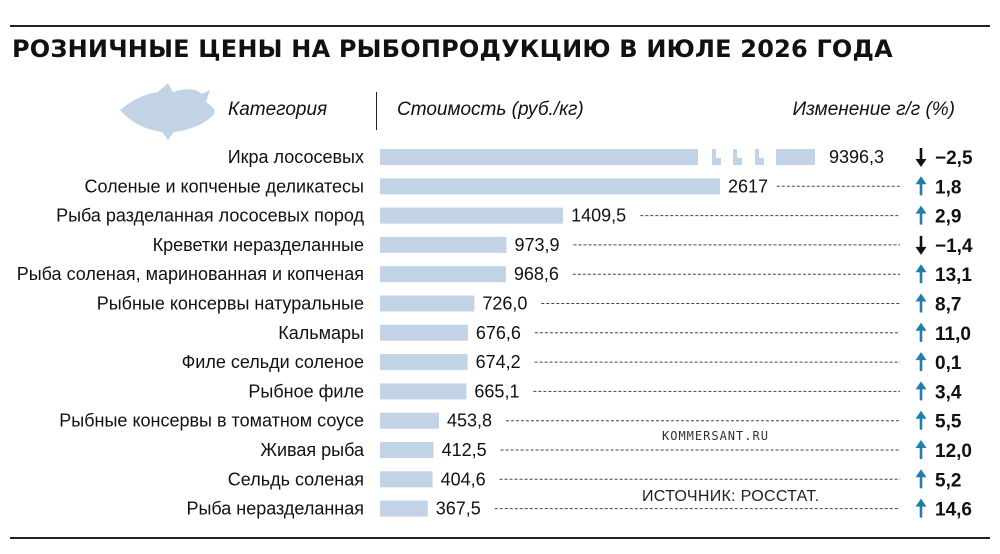 The height and width of the screenshot is (554, 1000). I want to click on change-label: 13,1, so click(953, 275).